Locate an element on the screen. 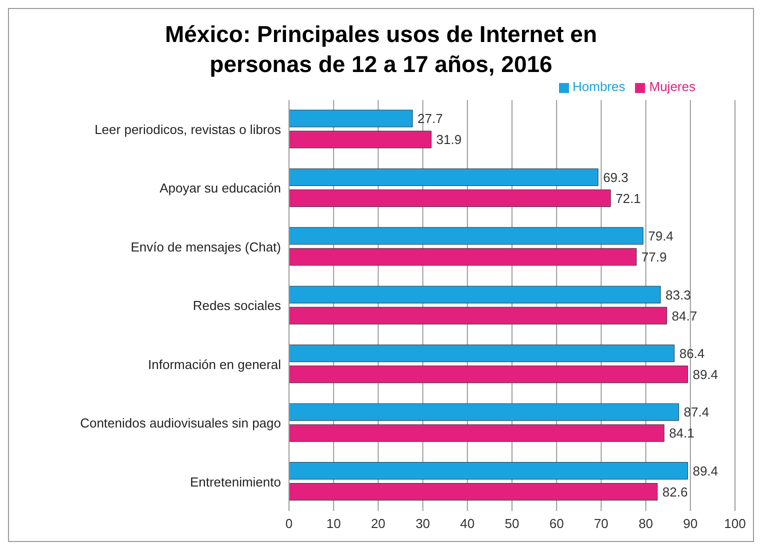 Image resolution: width=764 pixels, height=548 pixels. x-tick-label: 0 is located at coordinates (289, 524).